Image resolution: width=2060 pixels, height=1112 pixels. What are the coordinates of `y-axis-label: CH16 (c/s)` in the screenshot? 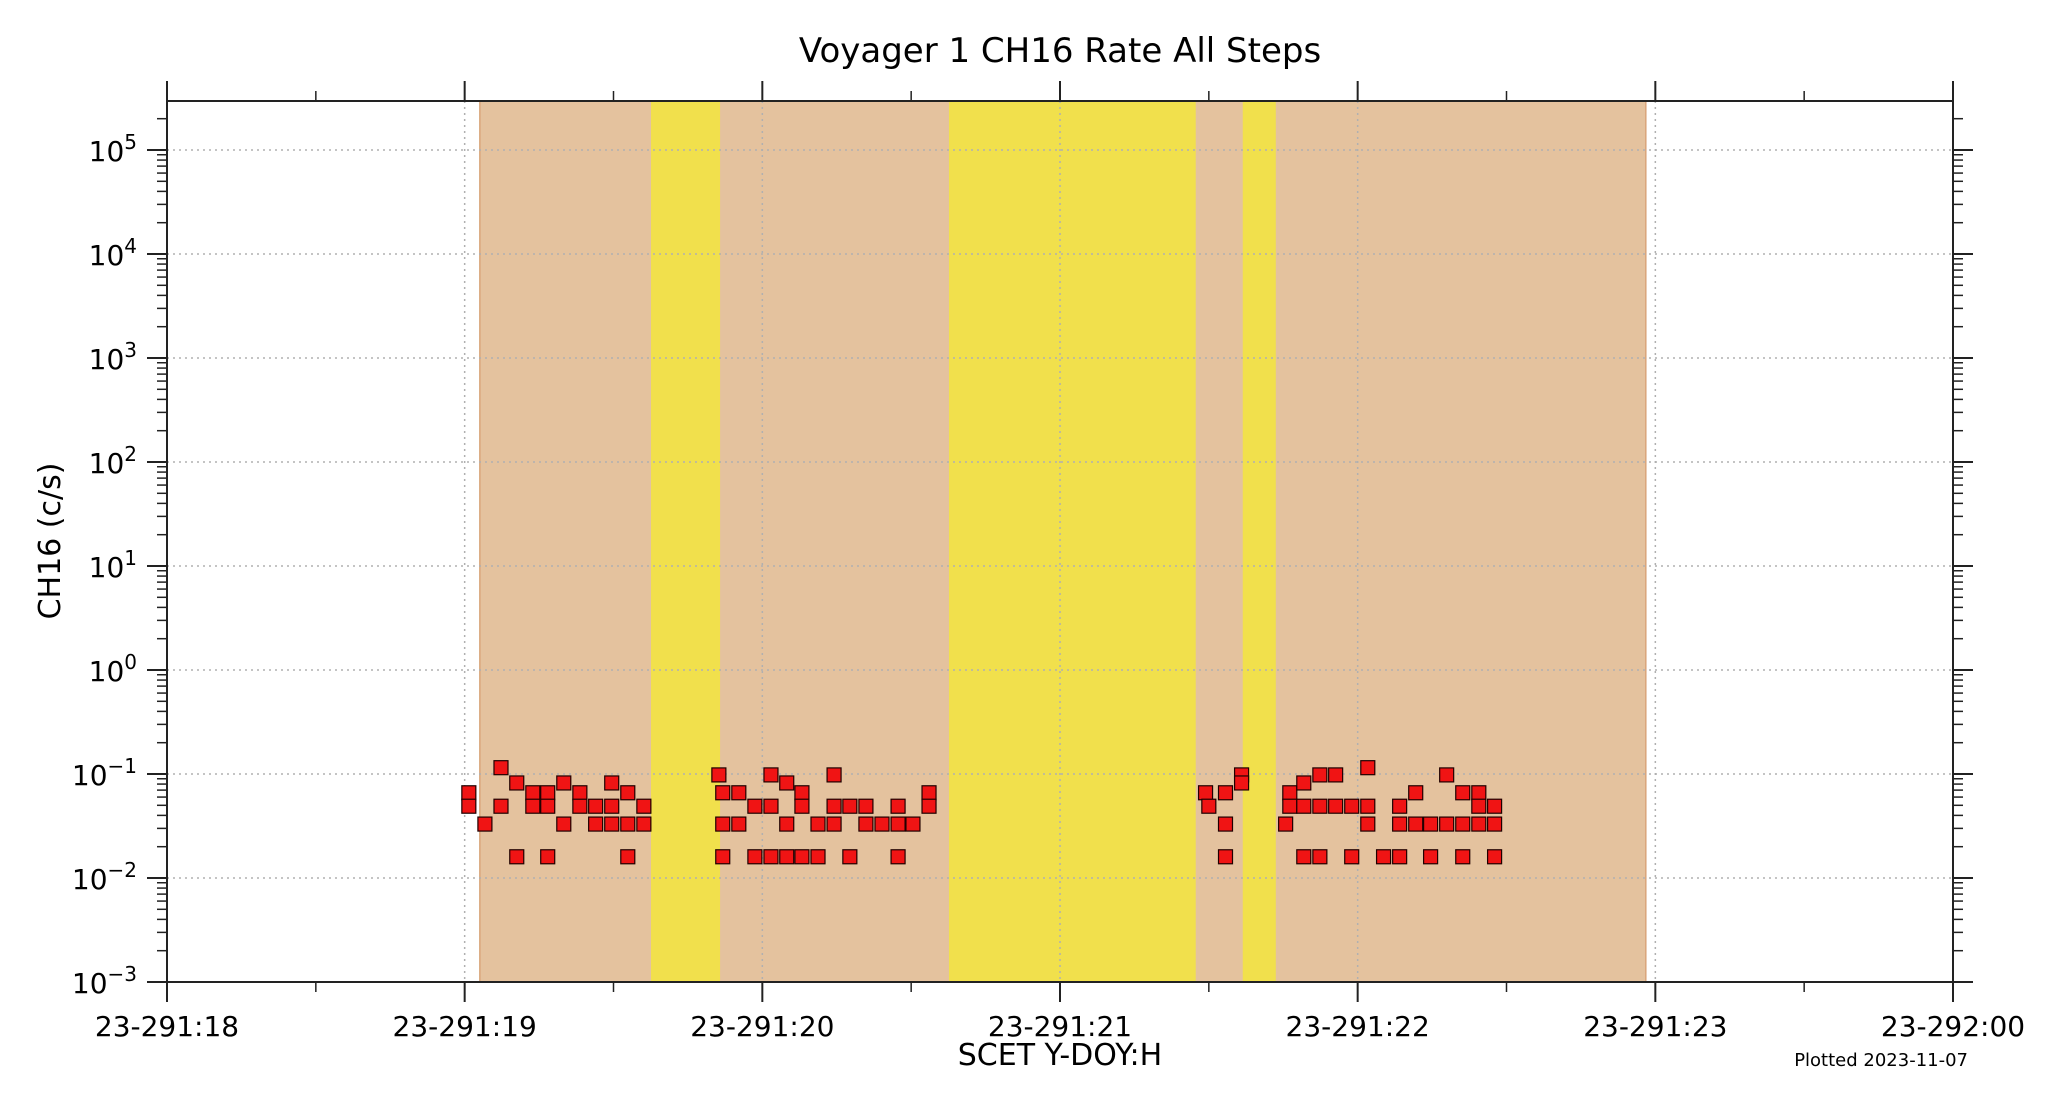 It's located at (50, 541).